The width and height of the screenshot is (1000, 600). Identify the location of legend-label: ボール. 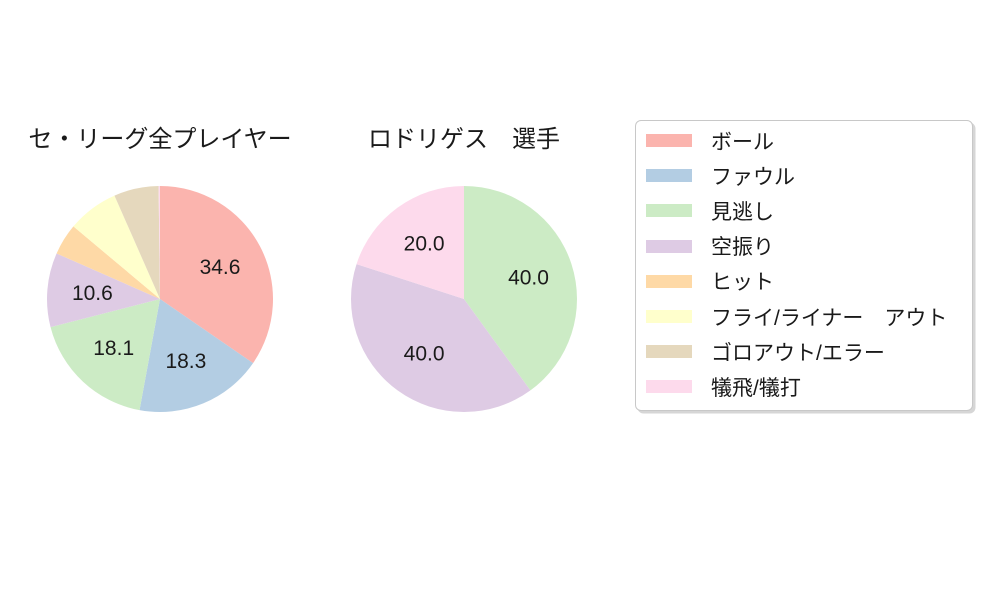
(742, 142).